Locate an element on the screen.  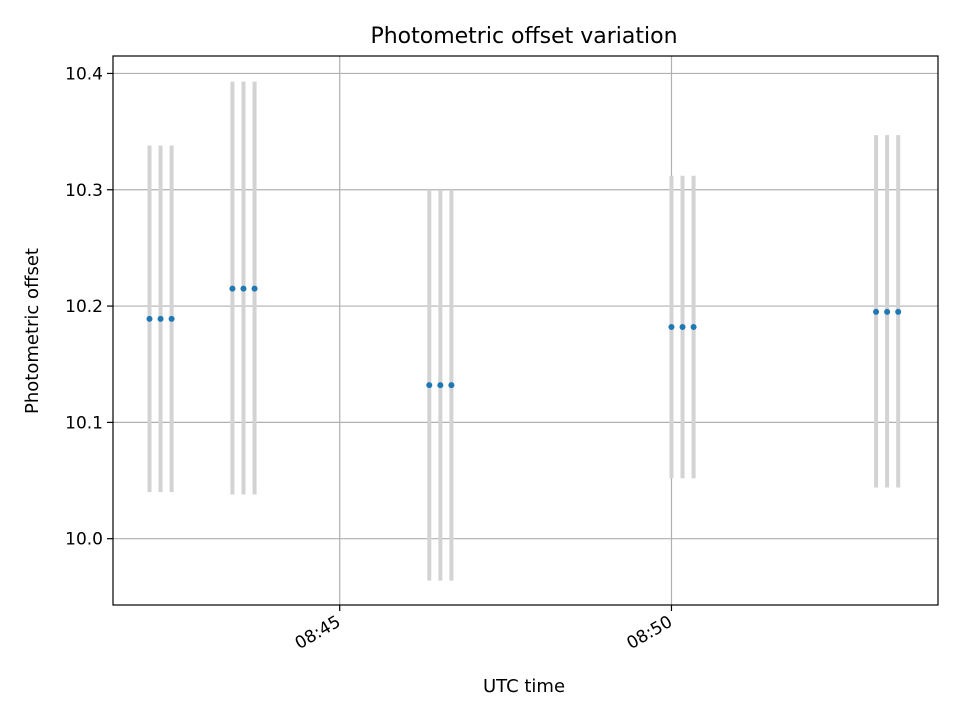
data-points is located at coordinates (524, 337).